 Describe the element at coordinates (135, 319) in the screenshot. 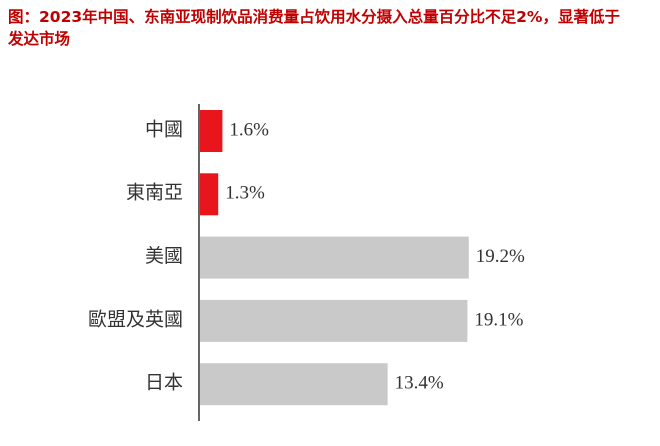

I see `category-label: 歐盟及英國` at that location.